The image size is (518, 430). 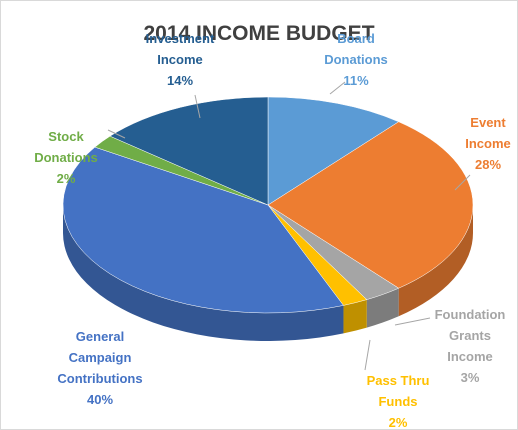 What do you see at coordinates (470, 335) in the screenshot?
I see `slice-label: Foundation Grants Income` at bounding box center [470, 335].